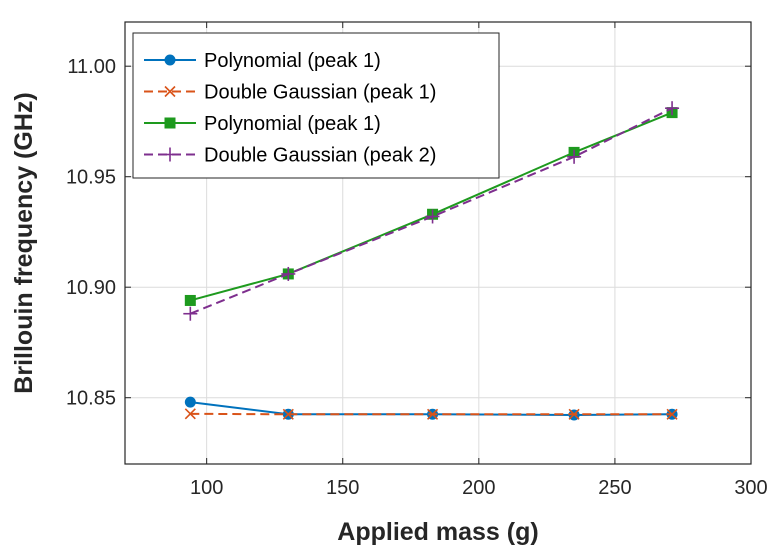 Image resolution: width=782 pixels, height=559 pixels. I want to click on x-tick-label: 150, so click(342, 488).